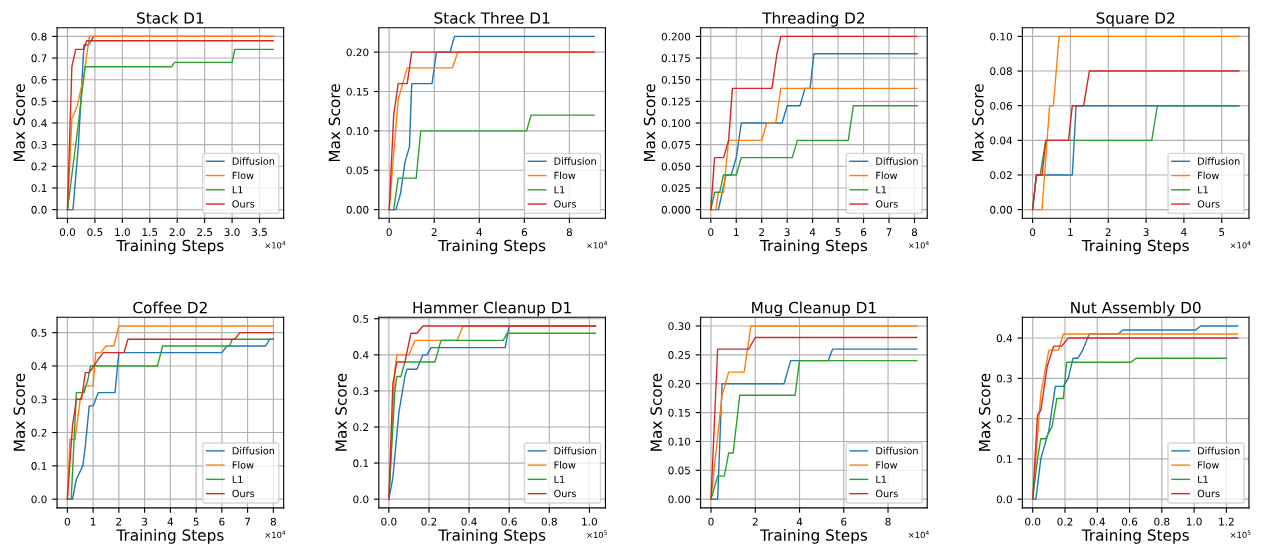 The height and width of the screenshot is (555, 1268). What do you see at coordinates (1136, 309) in the screenshot?
I see `chart-title: Nut Assembly D0` at bounding box center [1136, 309].